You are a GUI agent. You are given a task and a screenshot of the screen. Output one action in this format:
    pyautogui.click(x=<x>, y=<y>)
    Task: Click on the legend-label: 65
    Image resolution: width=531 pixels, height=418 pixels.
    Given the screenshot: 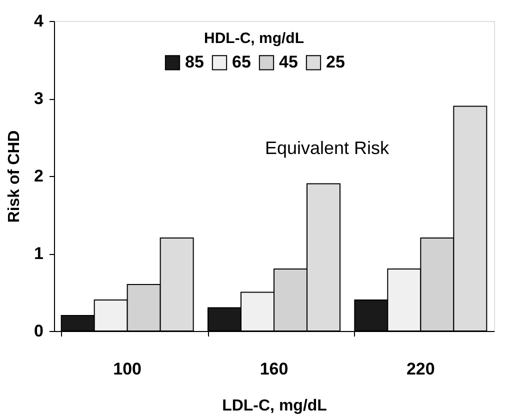 What is the action you would take?
    pyautogui.click(x=241, y=62)
    